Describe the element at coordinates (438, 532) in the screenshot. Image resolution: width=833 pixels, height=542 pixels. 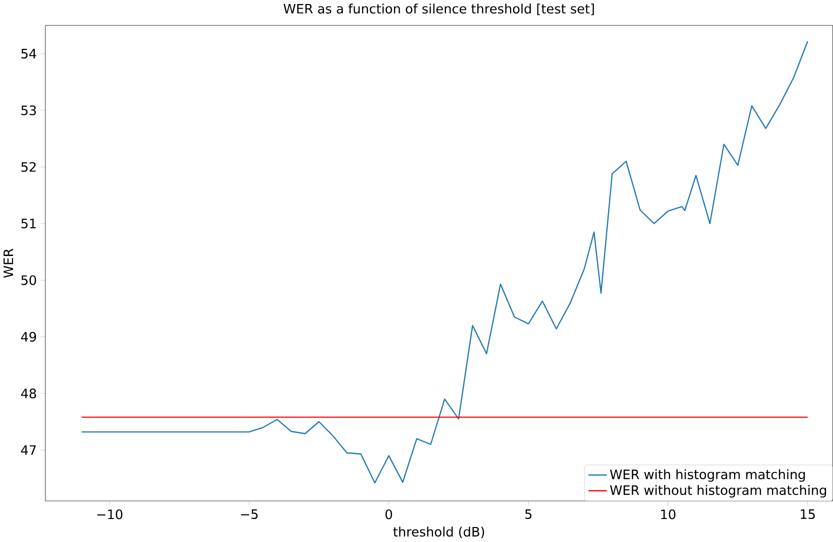
I see `x-axis-title: threshold (dB)` at that location.